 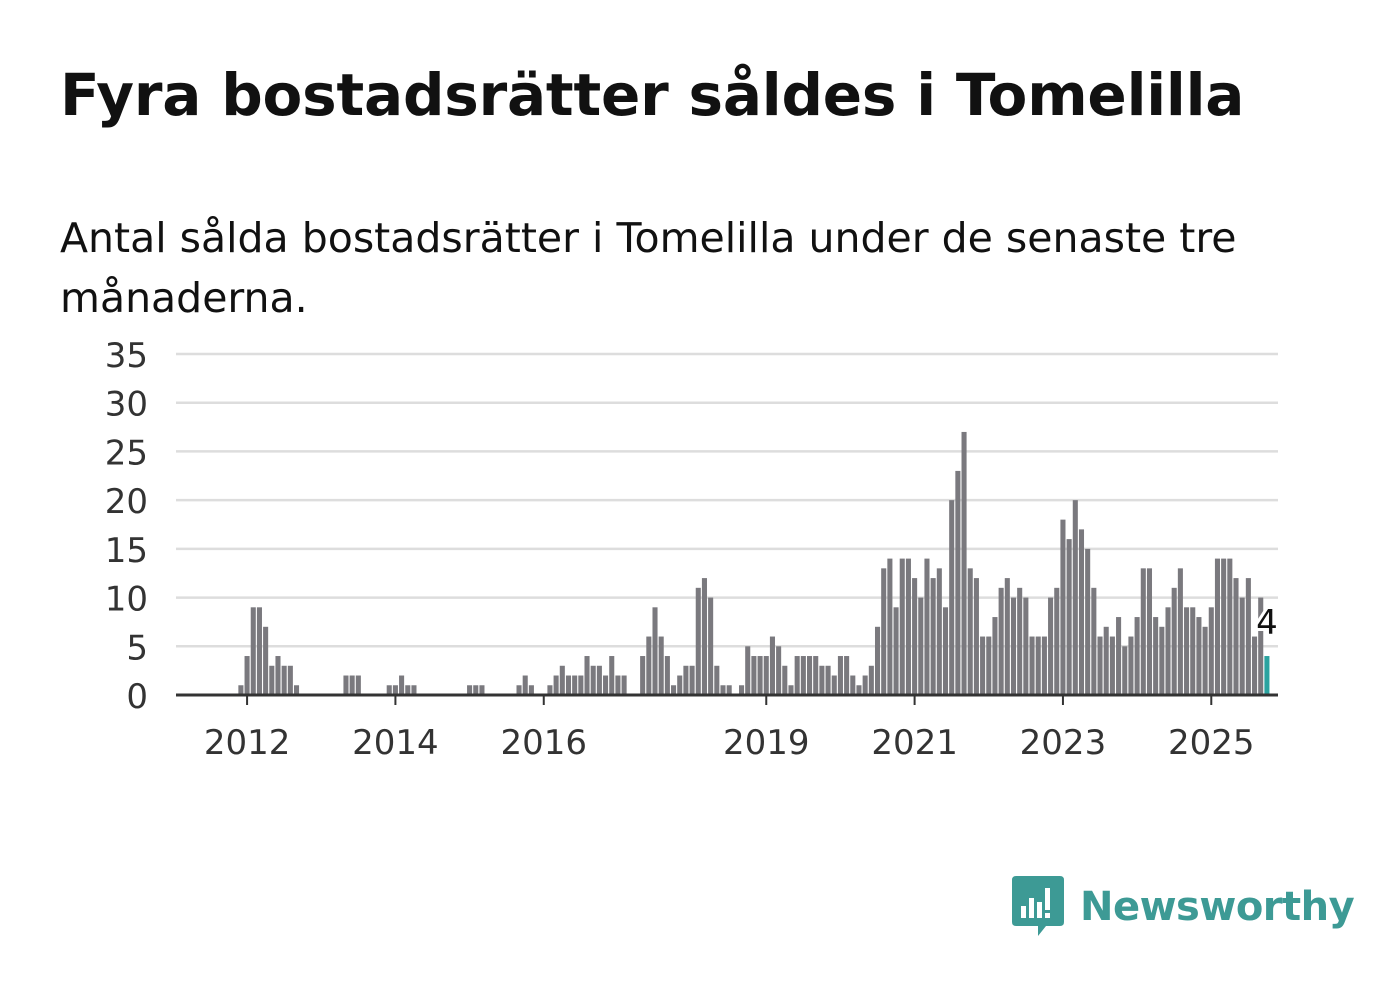 What do you see at coordinates (395, 743) in the screenshot?
I see `x-tick-label: 2014` at bounding box center [395, 743].